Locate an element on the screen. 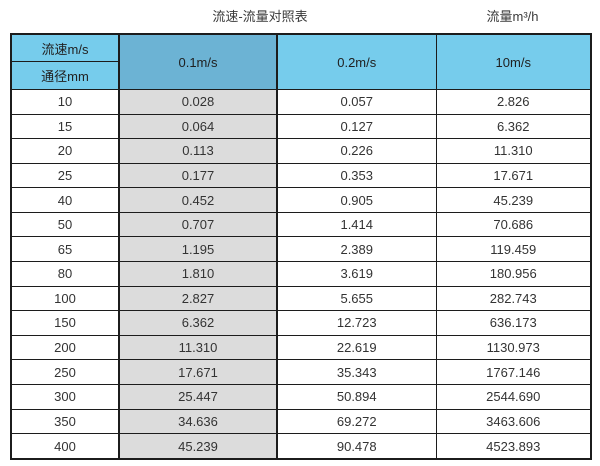 The width and height of the screenshot is (600, 466). flow-value-10ms-cell: 17.671 is located at coordinates (513, 175).